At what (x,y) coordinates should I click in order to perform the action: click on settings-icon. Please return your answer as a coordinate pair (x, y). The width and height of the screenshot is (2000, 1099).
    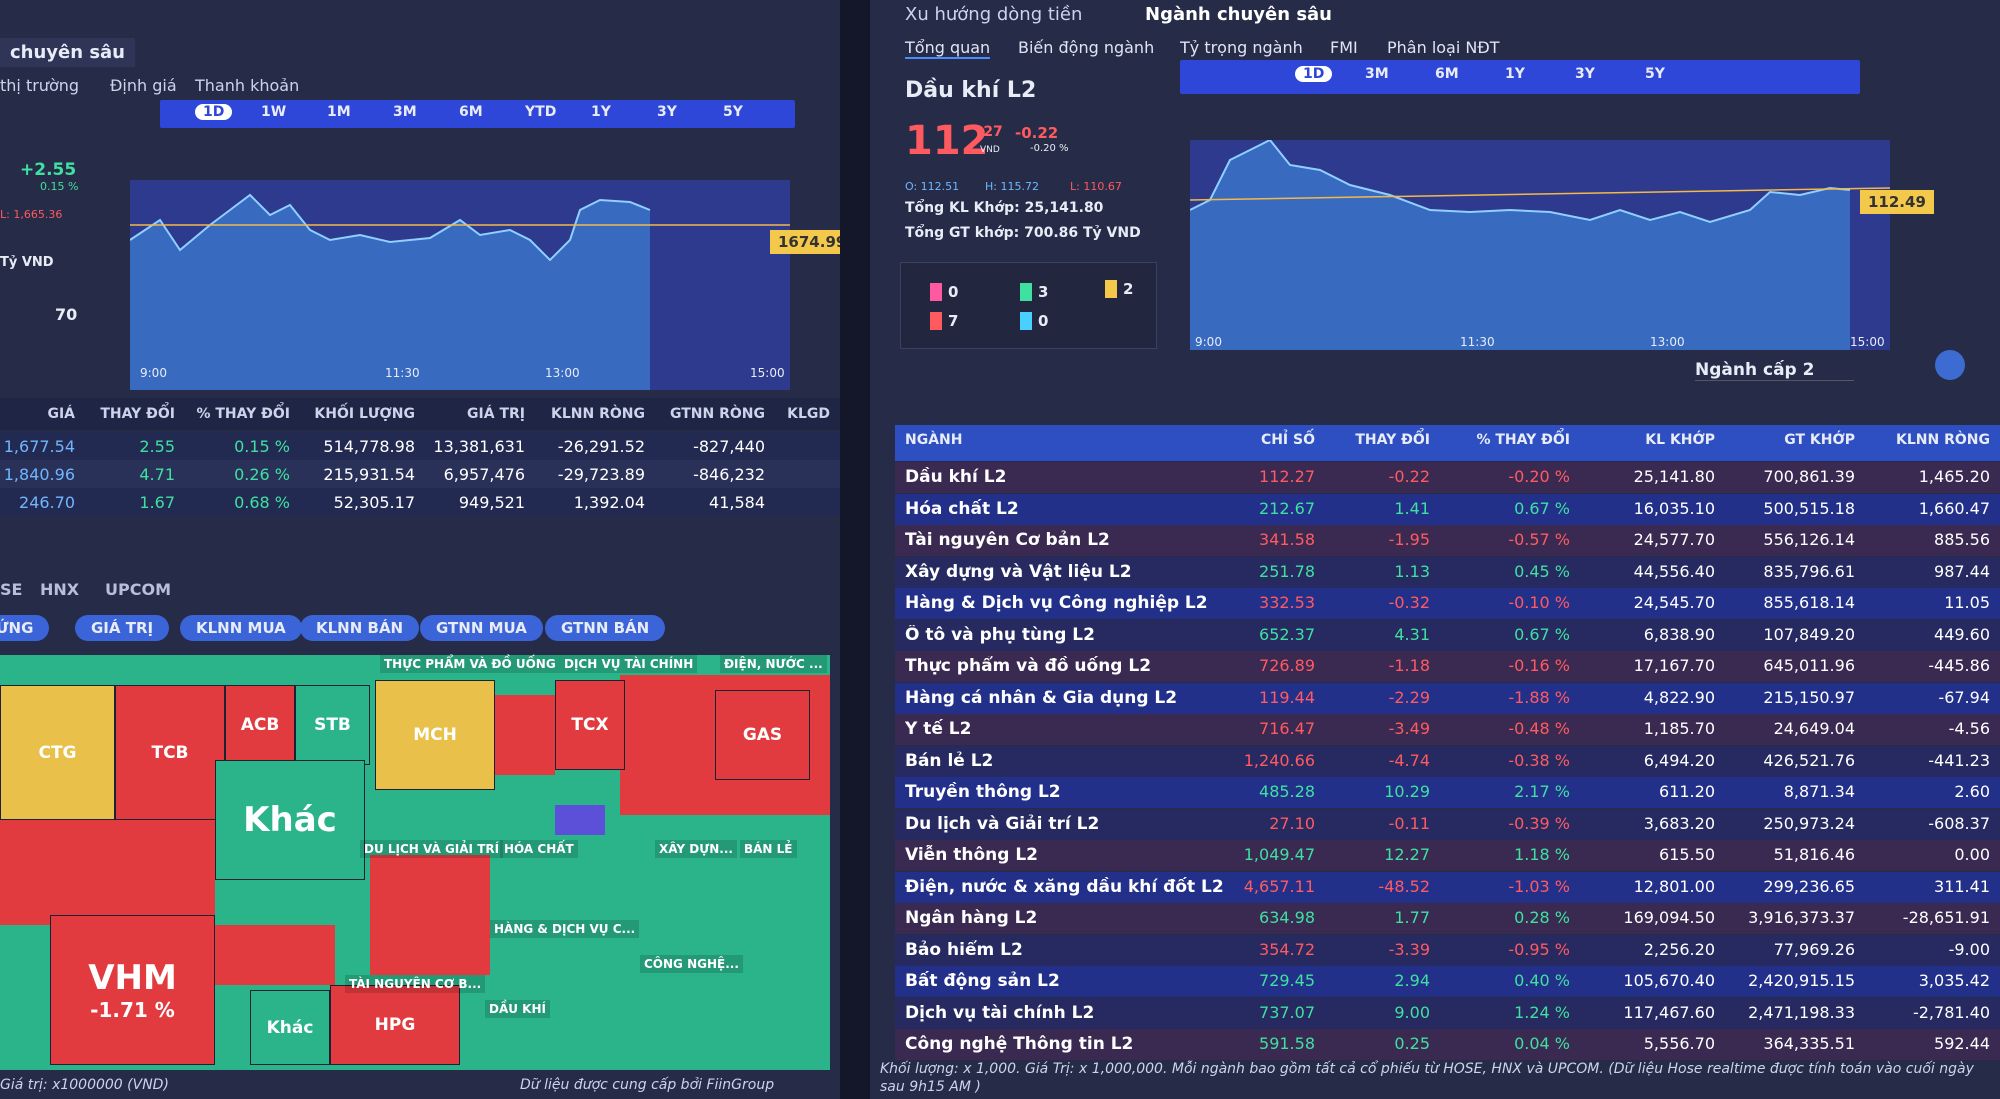
    Looking at the image, I should click on (1950, 365).